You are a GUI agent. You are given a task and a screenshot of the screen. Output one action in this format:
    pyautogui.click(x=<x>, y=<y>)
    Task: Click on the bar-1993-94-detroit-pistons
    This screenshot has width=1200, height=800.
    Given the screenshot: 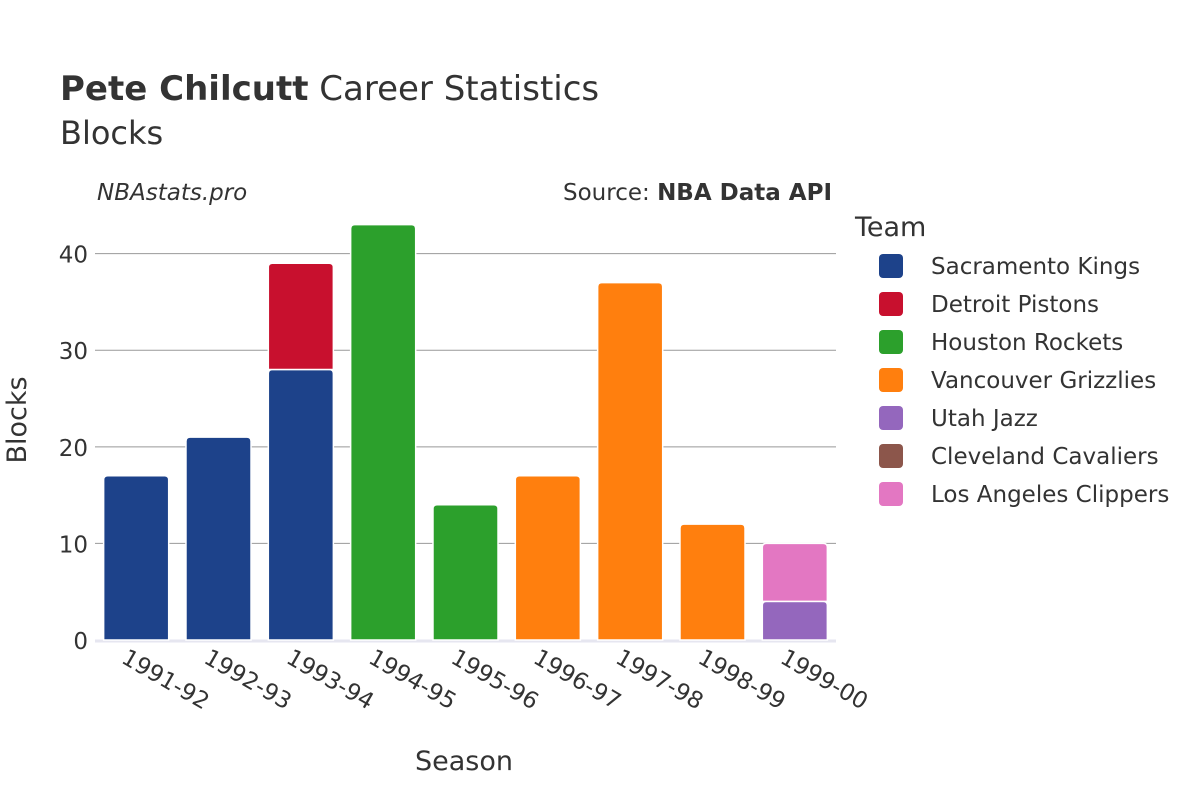 What is the action you would take?
    pyautogui.click(x=301, y=316)
    